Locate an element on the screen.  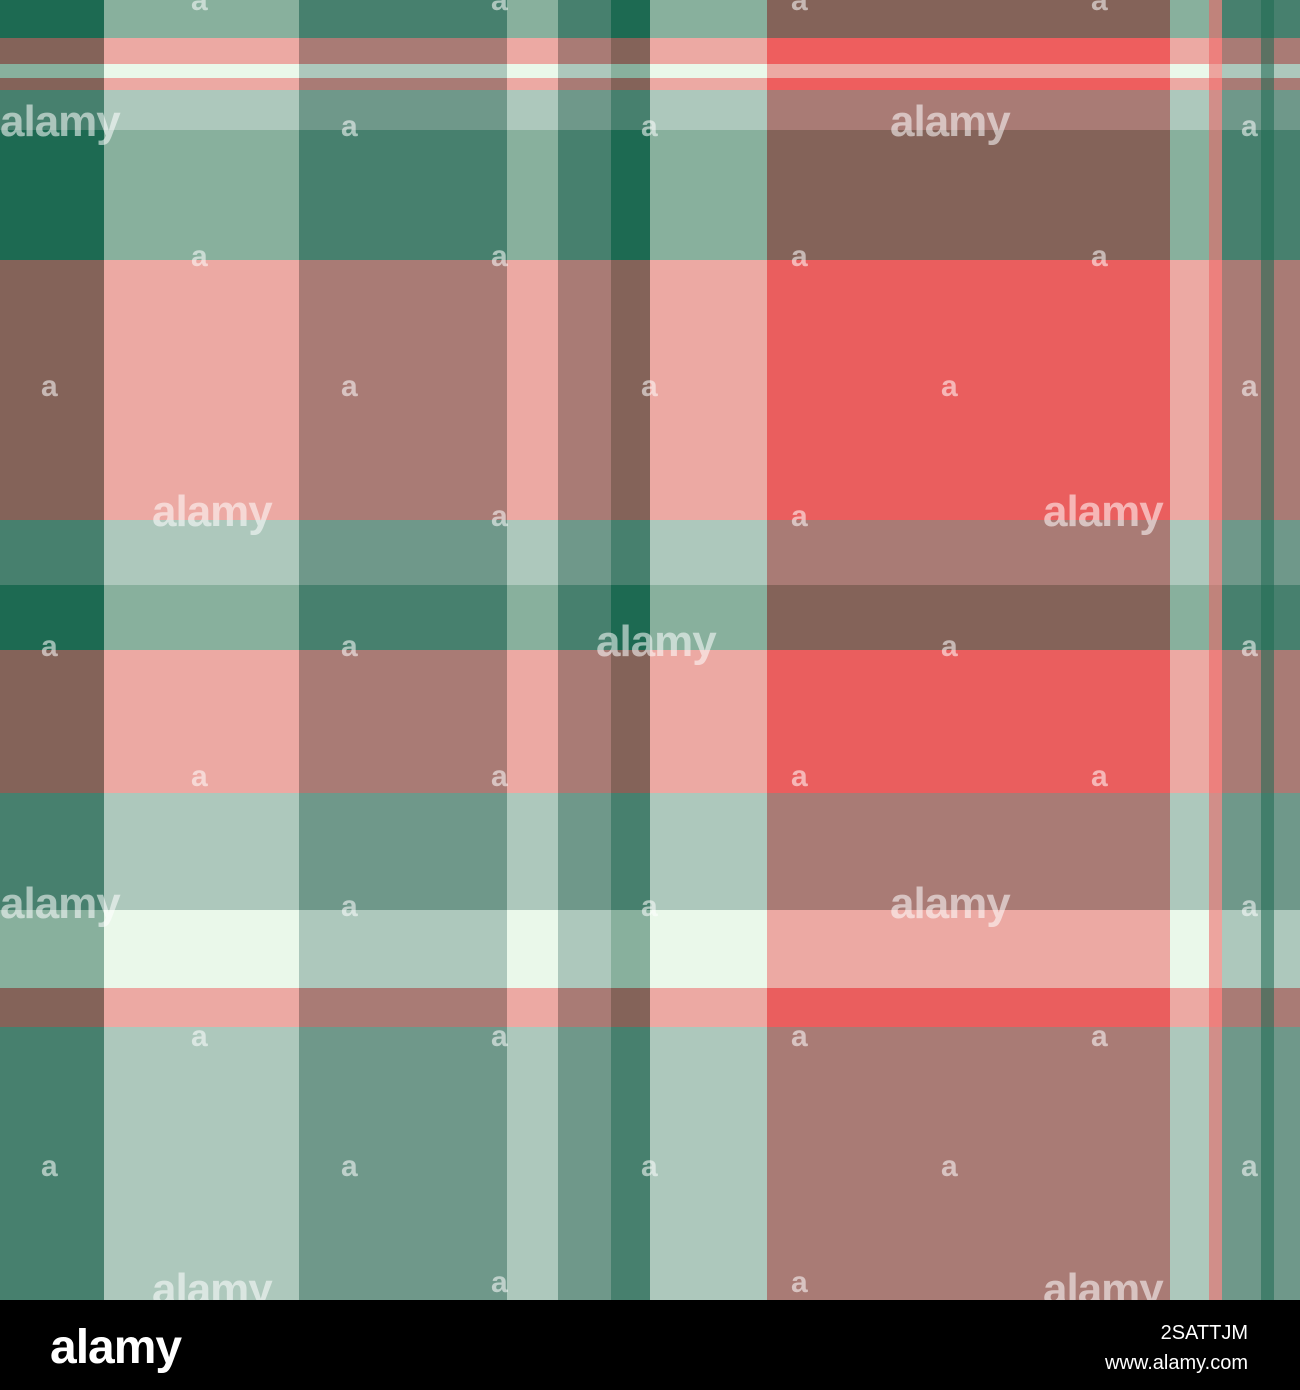
column-stripe-right-red-thin is located at coordinates (1215, 650).